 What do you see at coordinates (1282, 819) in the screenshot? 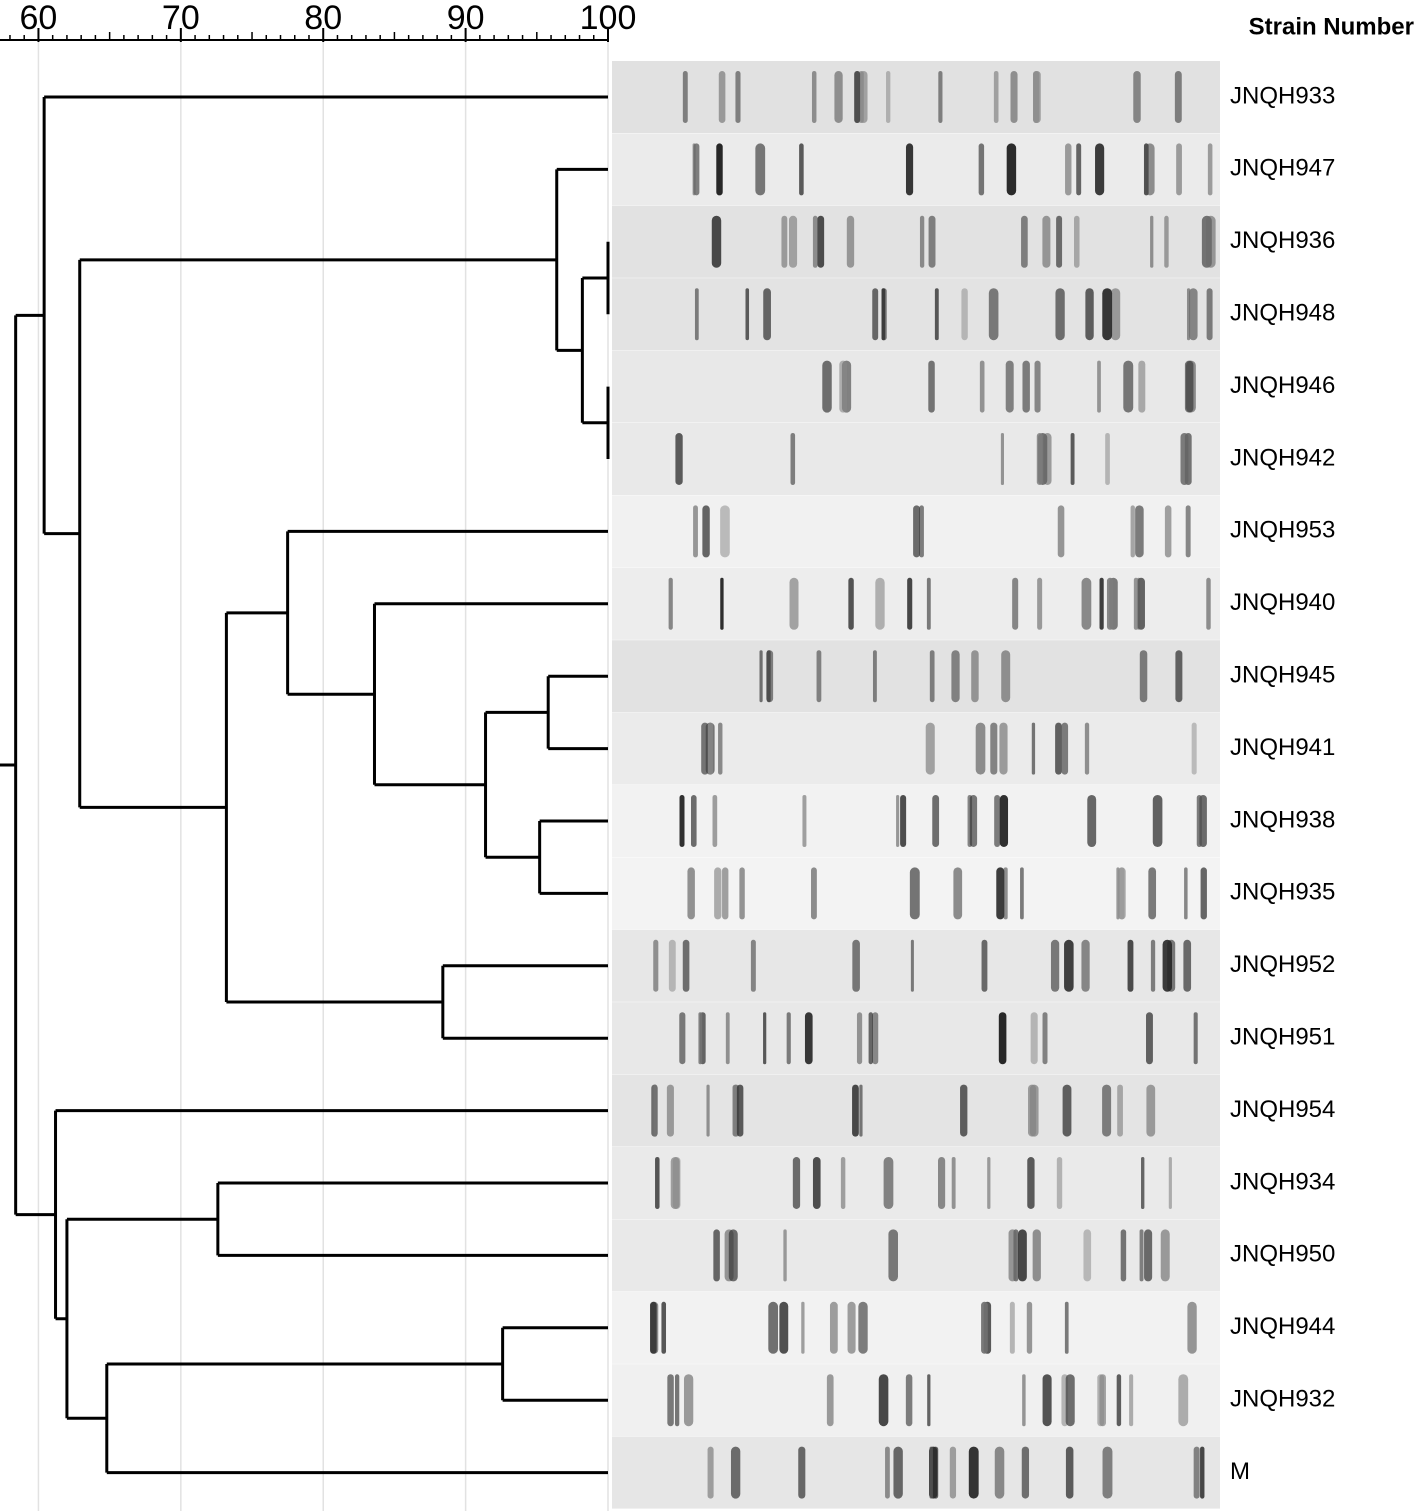
I see `strain-label: JNQH938` at bounding box center [1282, 819].